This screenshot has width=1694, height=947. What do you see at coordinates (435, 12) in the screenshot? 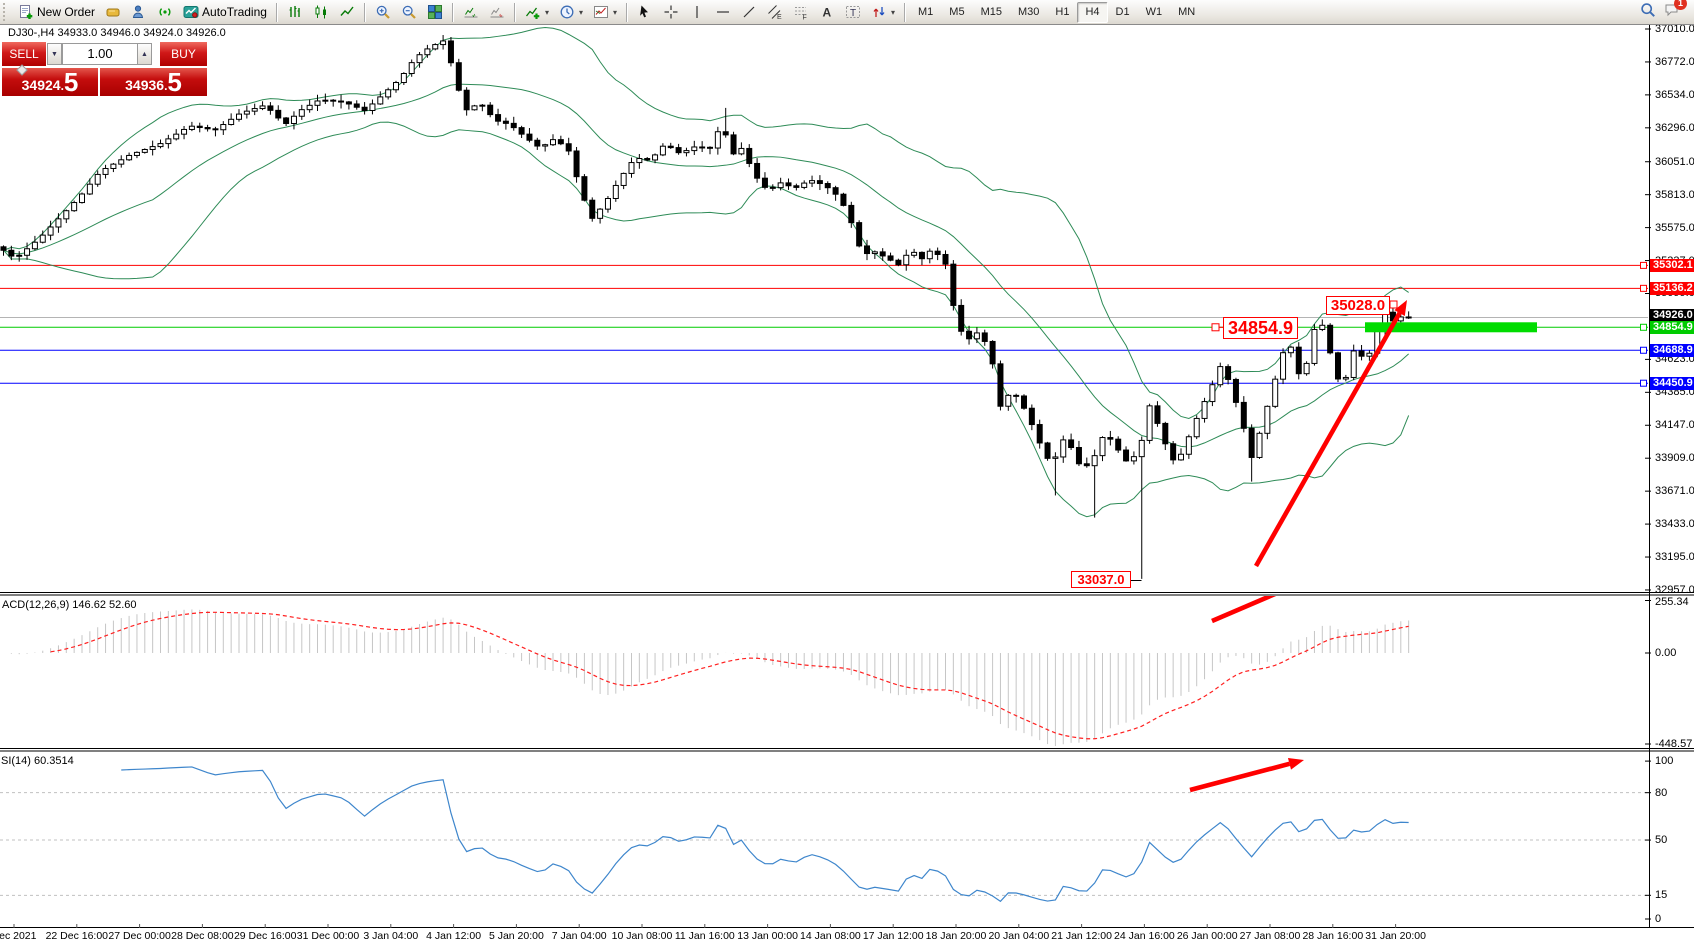
I see `tile-windows-button` at bounding box center [435, 12].